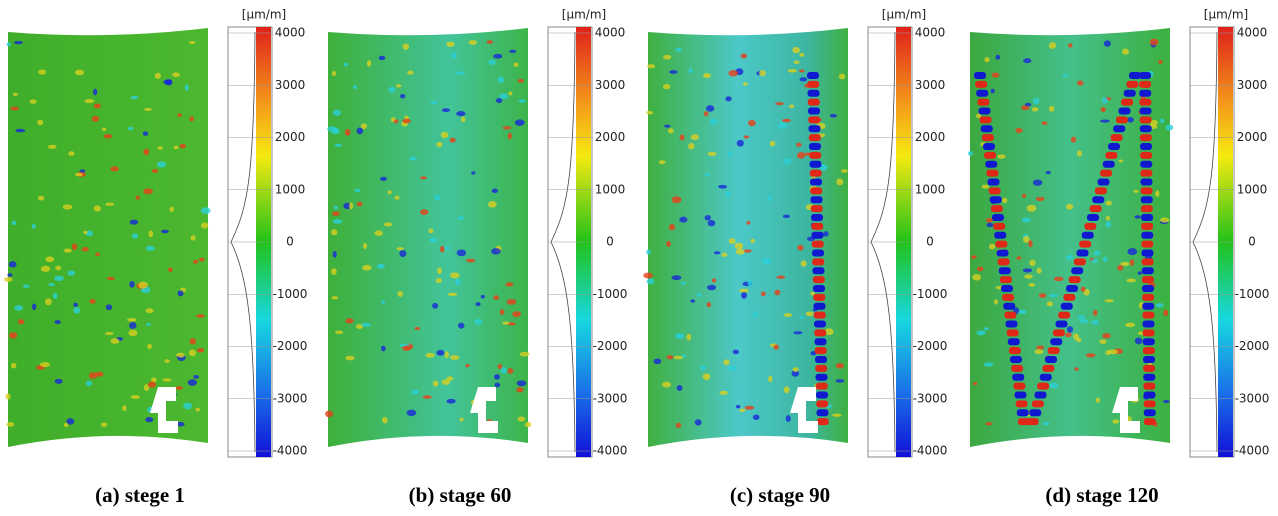  I want to click on colorbar-tick-label: 4000, so click(290, 33).